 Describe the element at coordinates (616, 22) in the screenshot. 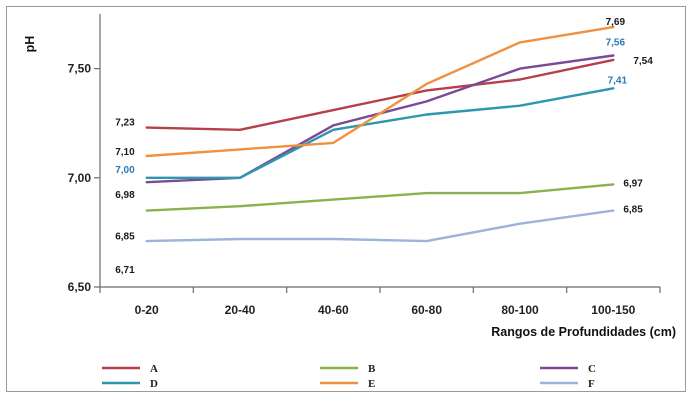

I see `data-label: 7,69` at that location.